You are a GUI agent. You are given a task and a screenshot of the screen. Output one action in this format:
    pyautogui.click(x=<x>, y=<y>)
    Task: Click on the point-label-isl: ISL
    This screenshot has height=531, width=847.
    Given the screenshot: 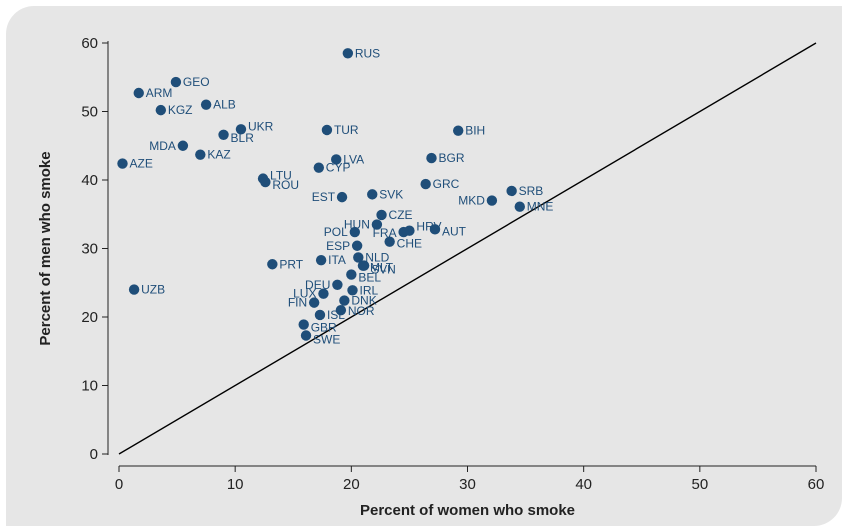 What is the action you would take?
    pyautogui.click(x=336, y=315)
    